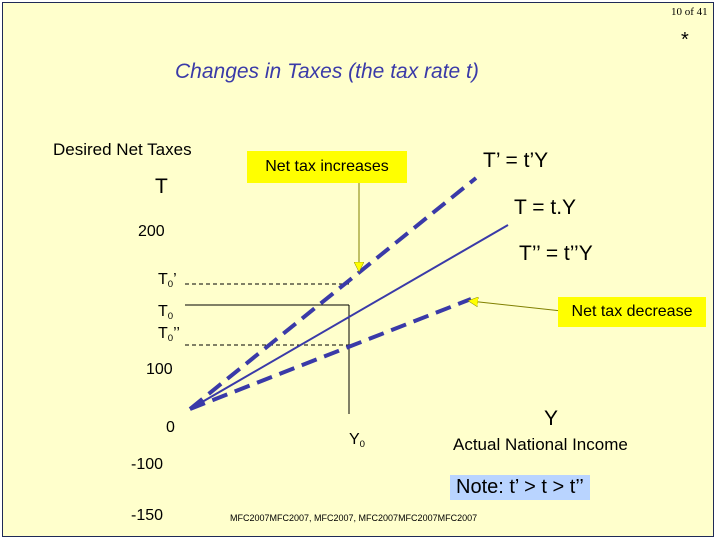  I want to click on note-box: Note: t’ > t > t’’, so click(520, 487).